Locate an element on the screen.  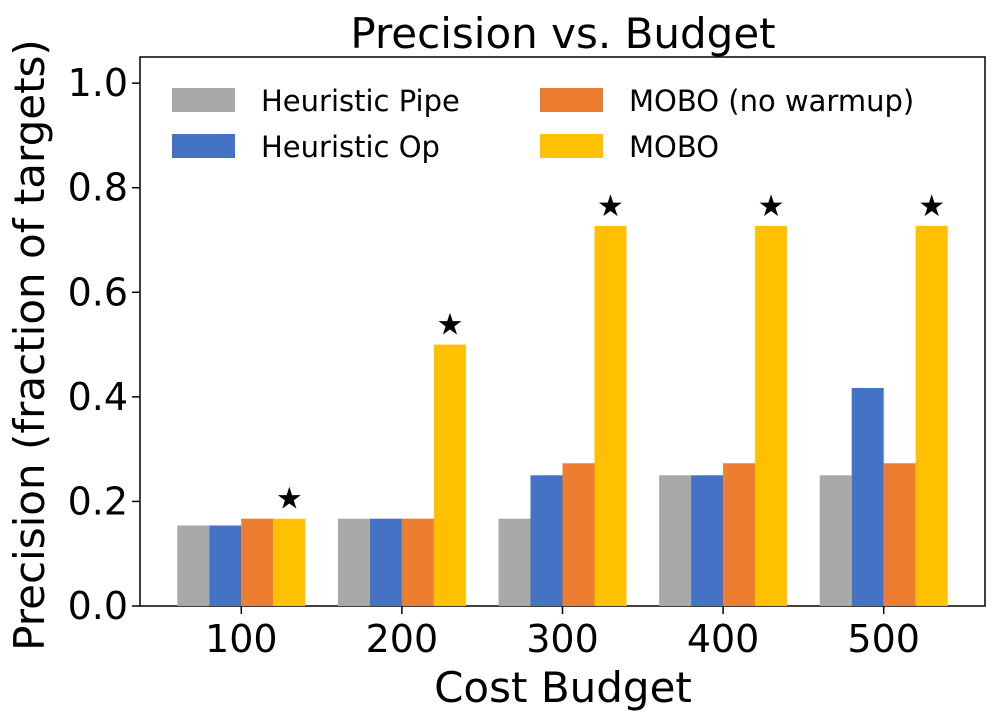
x-tick-label: 100 is located at coordinates (241, 639).